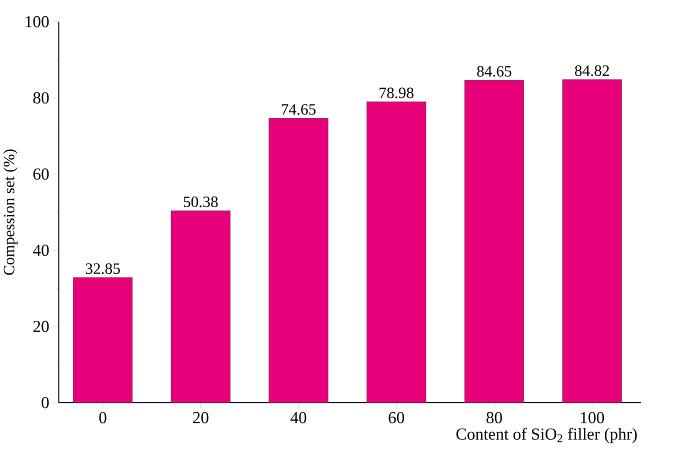  Describe the element at coordinates (591, 70) in the screenshot. I see `data-label: 84.82` at that location.